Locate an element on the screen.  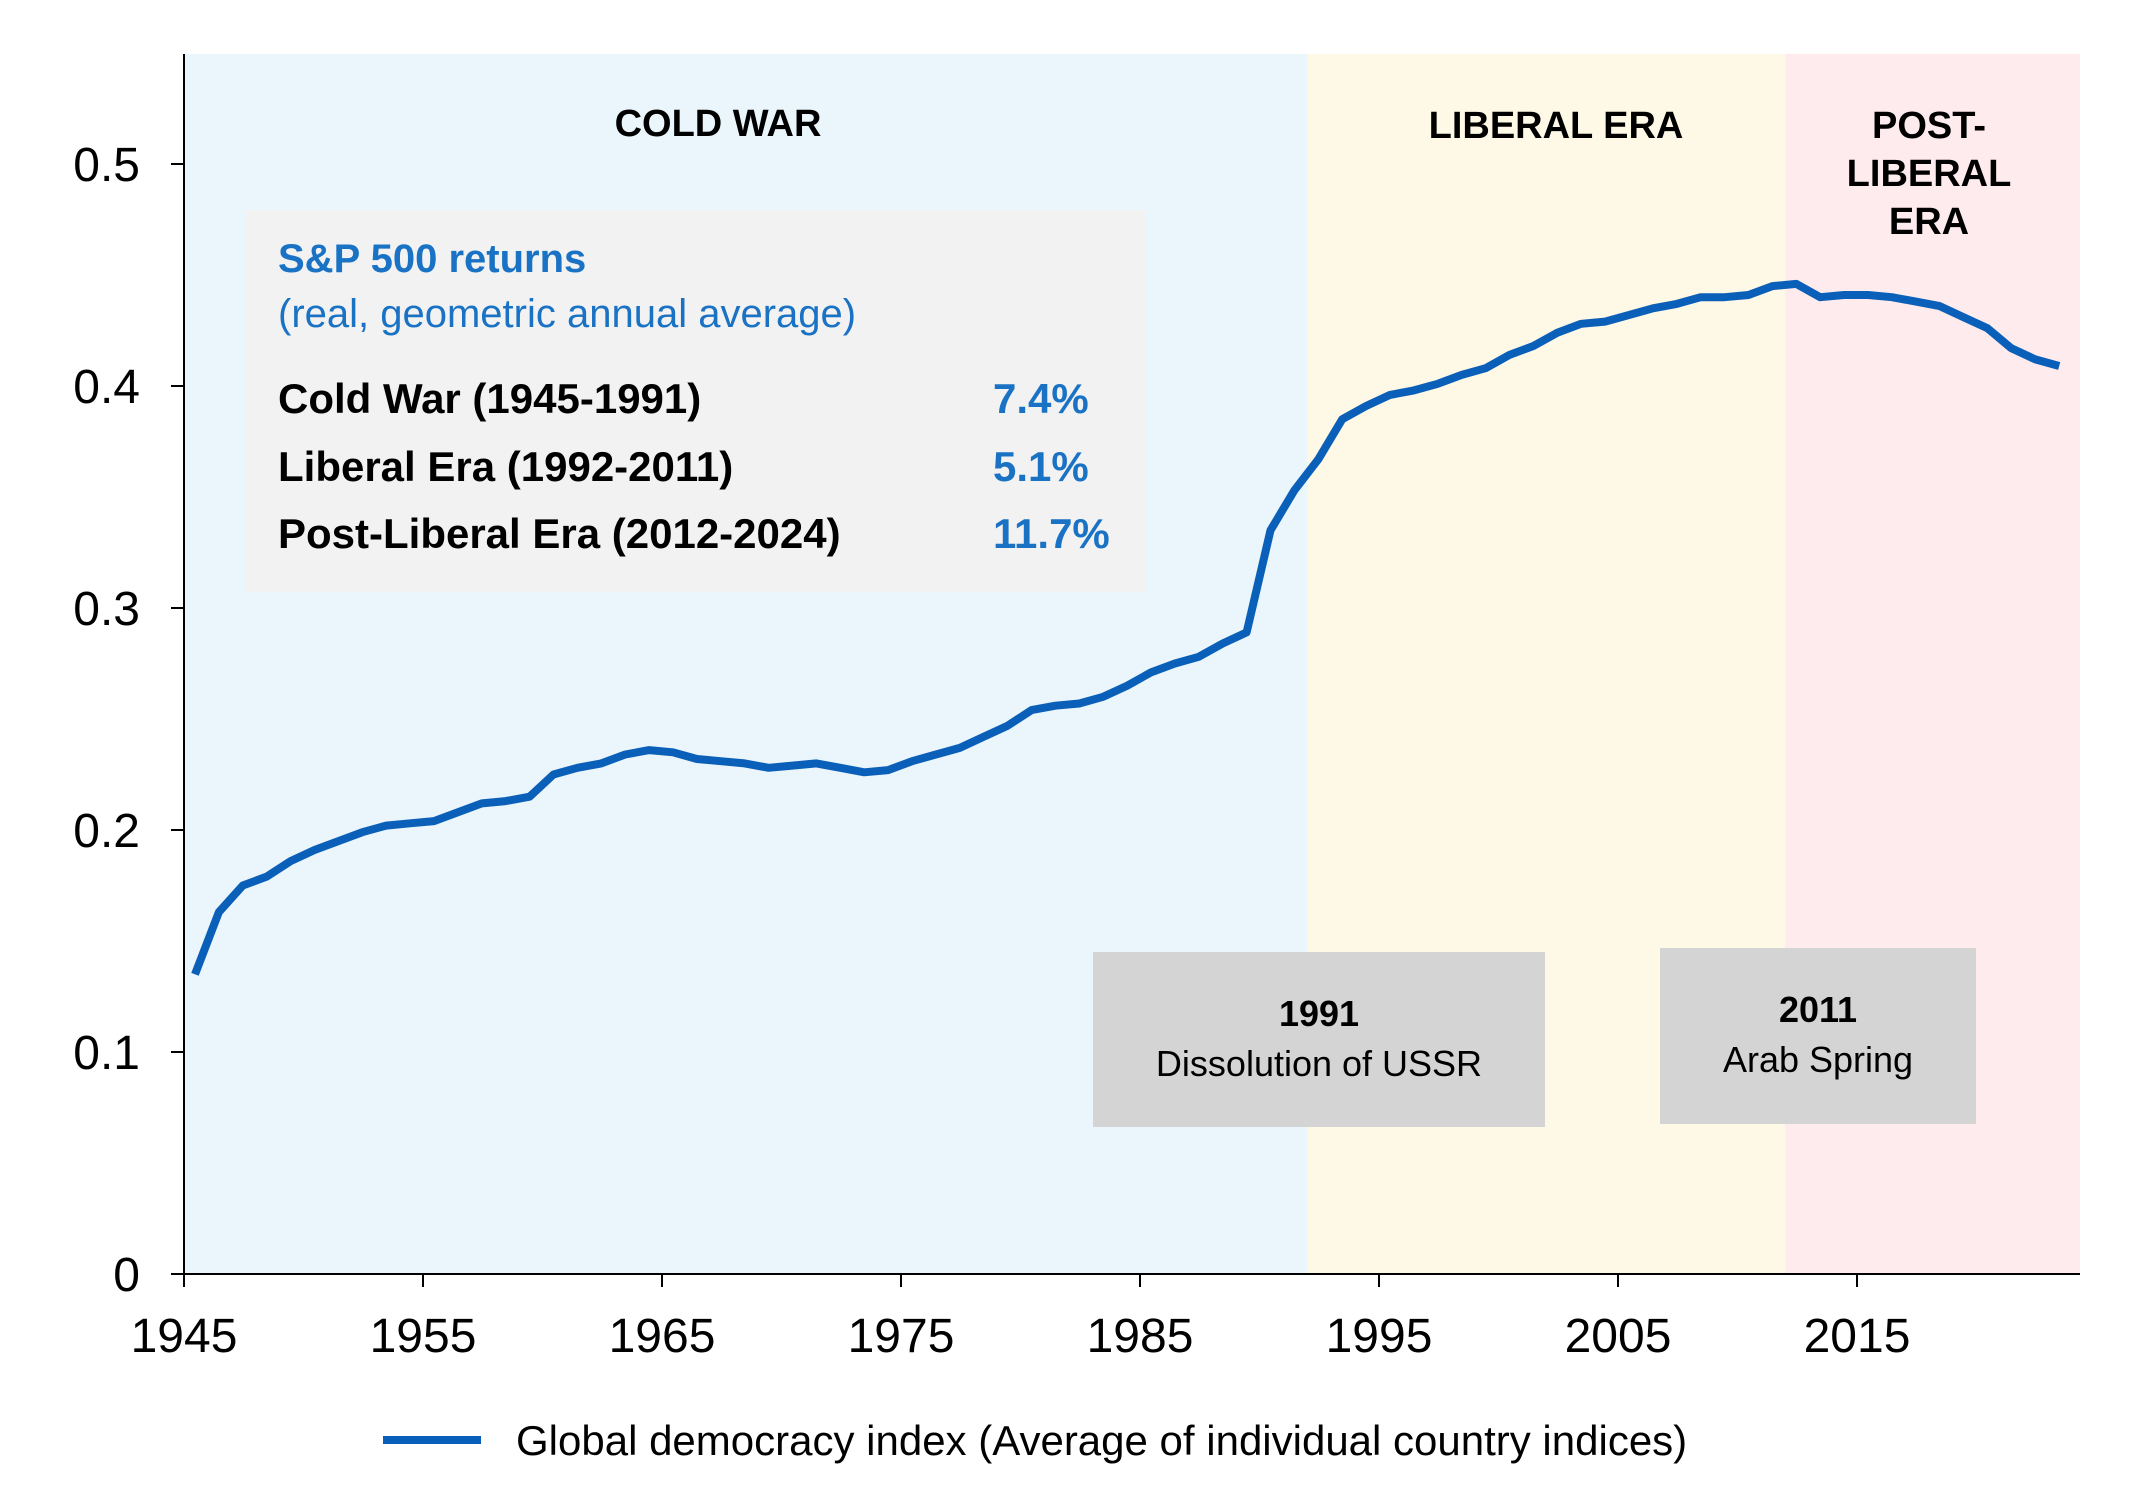
info-box-background is located at coordinates (696, 401).